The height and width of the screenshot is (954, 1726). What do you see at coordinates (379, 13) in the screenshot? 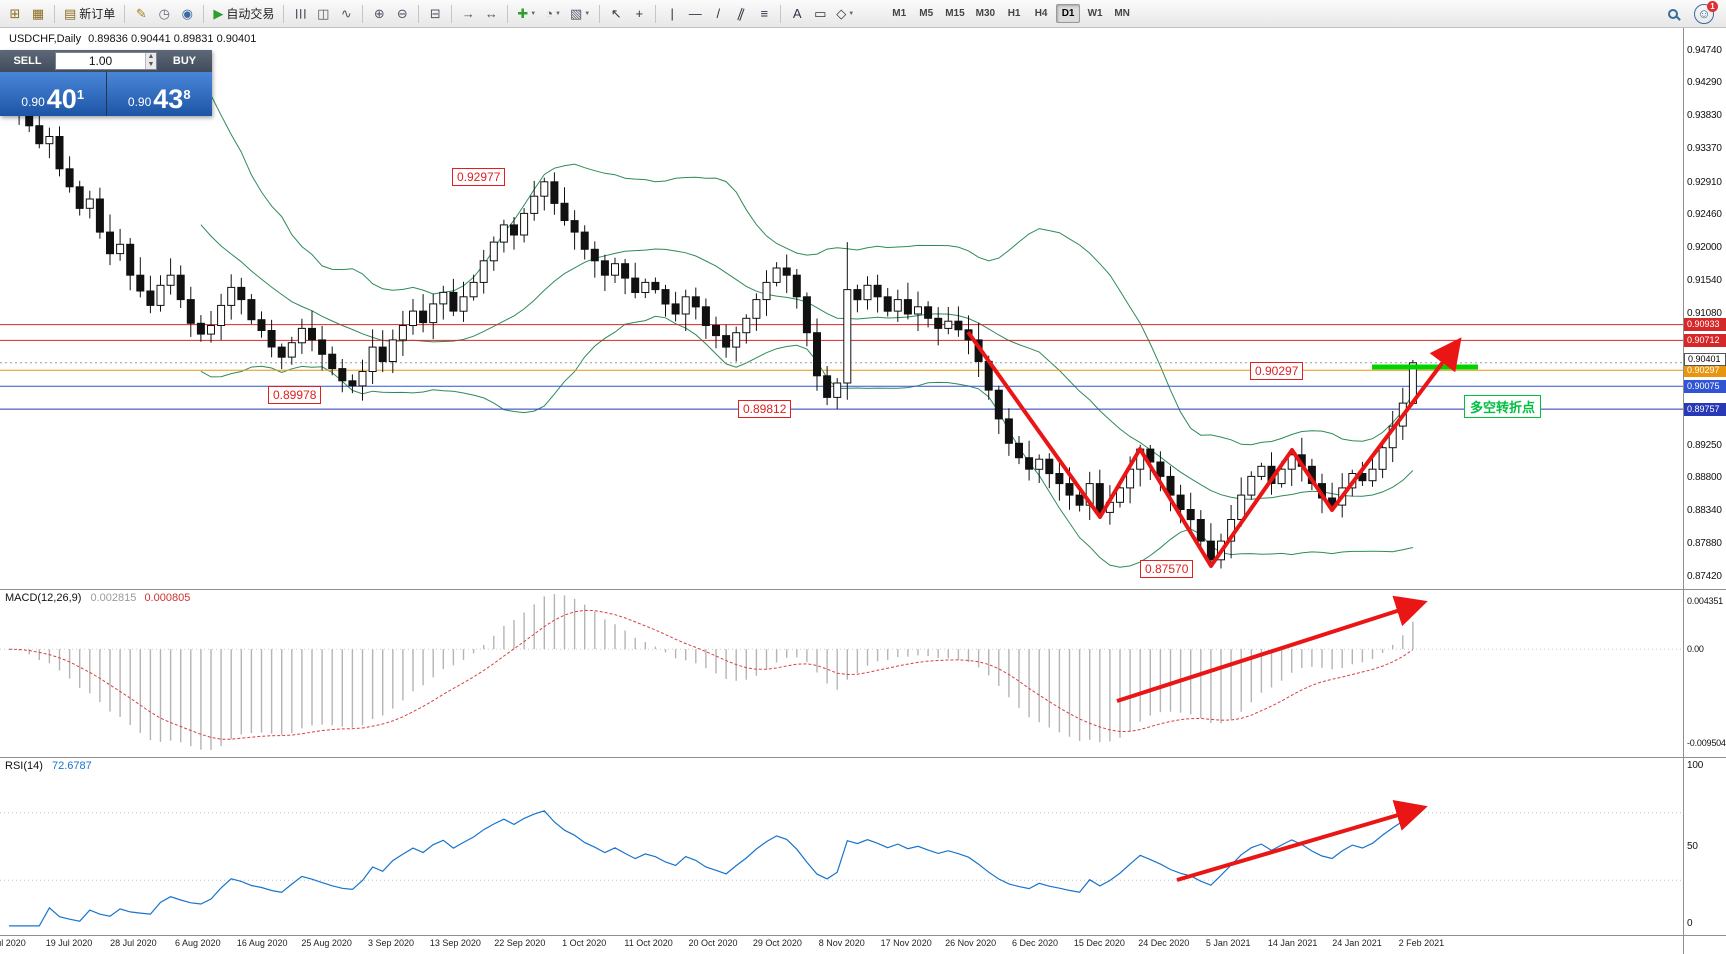
I see `zoom-in-icon: ⊕` at bounding box center [379, 13].